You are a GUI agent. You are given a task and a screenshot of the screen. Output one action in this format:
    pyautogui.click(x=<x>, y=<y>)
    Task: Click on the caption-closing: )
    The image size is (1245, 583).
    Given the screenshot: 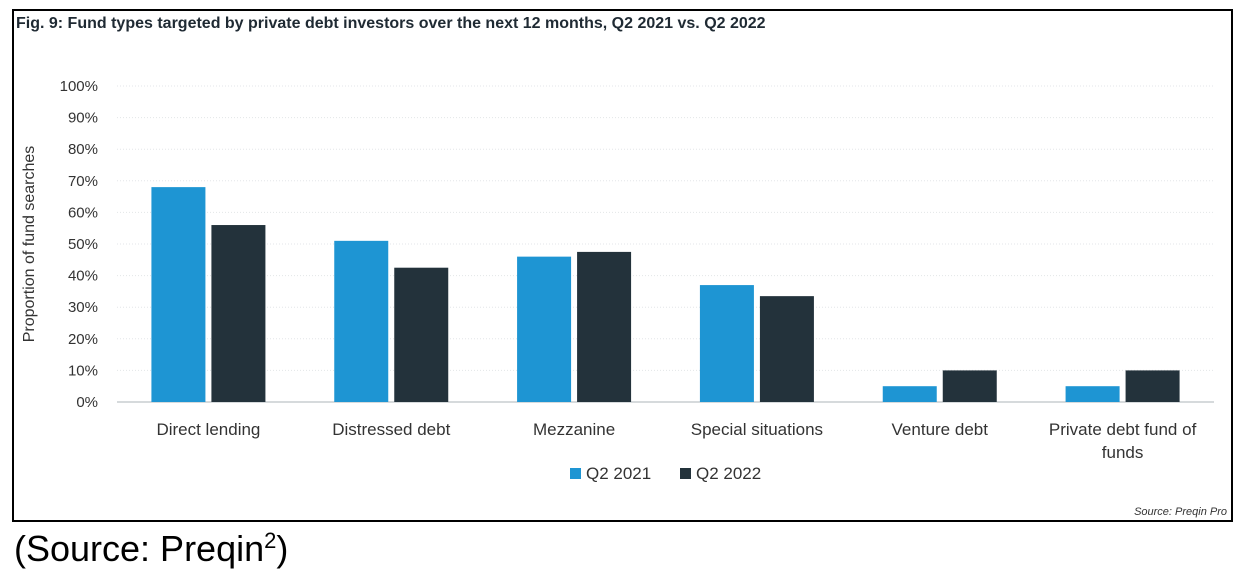 What is the action you would take?
    pyautogui.click(x=282, y=548)
    